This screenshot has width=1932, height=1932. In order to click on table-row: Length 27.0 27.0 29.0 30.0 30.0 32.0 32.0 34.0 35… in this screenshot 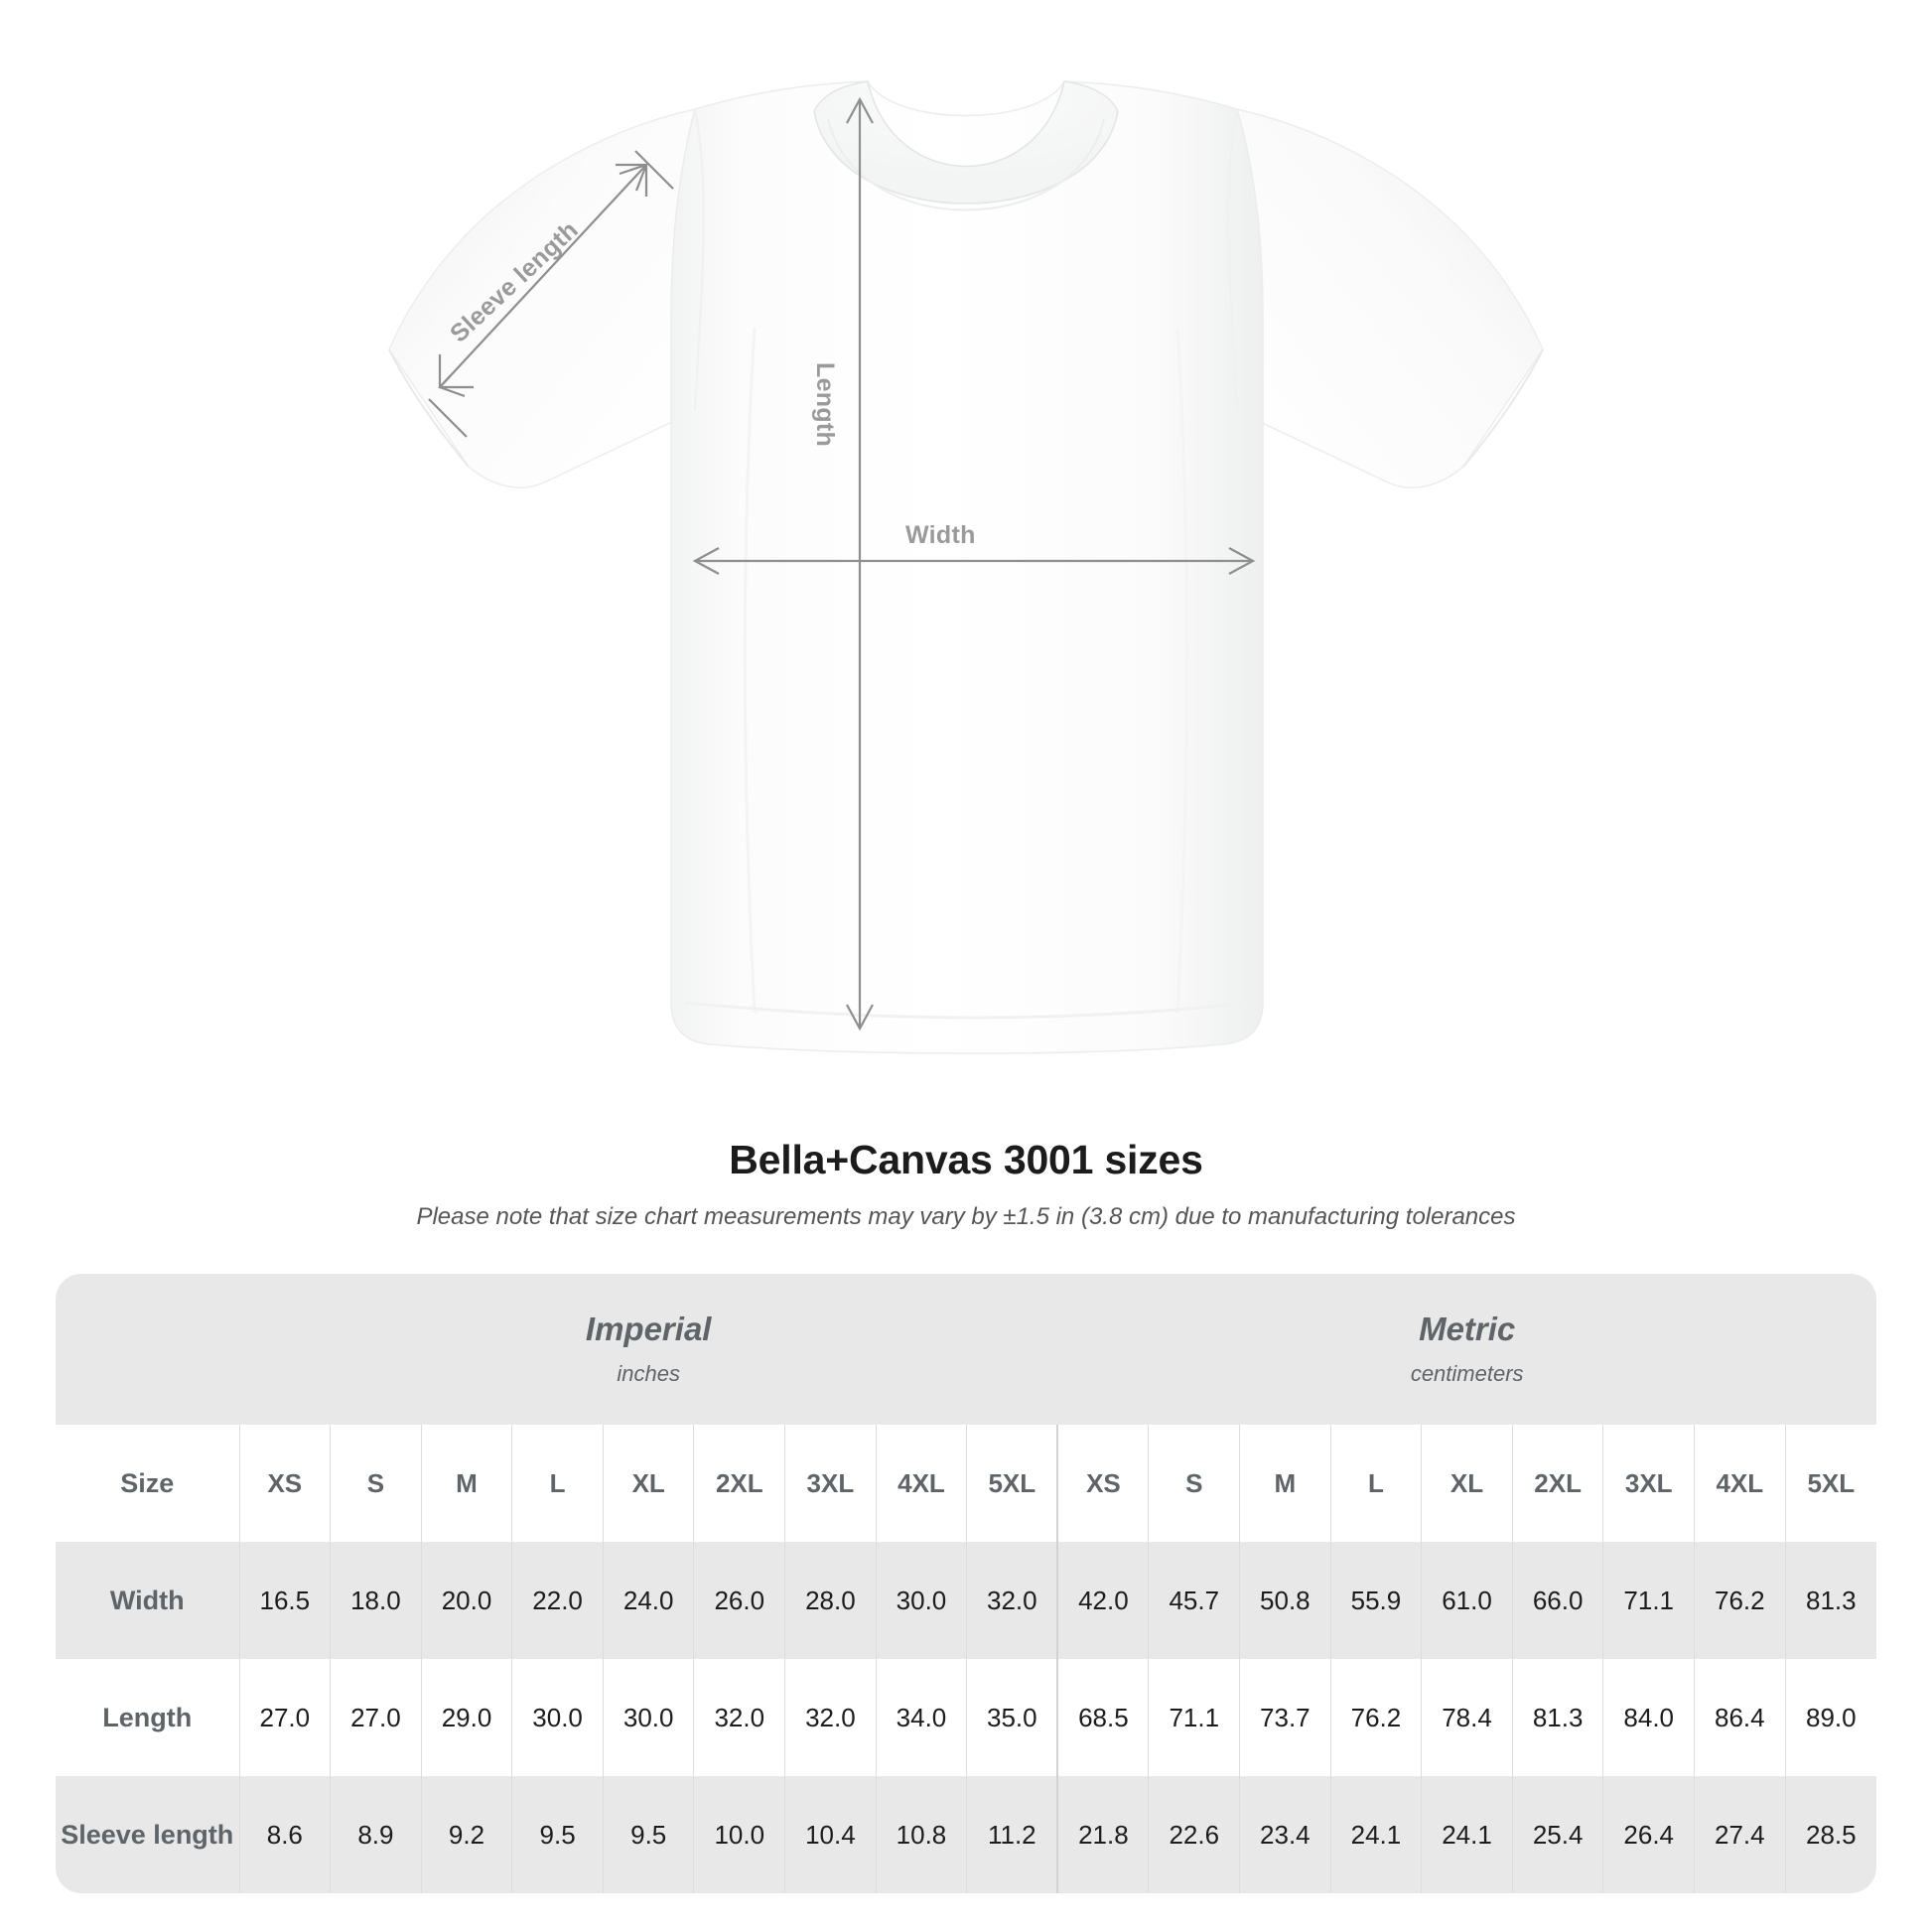, I will do `click(966, 1717)`.